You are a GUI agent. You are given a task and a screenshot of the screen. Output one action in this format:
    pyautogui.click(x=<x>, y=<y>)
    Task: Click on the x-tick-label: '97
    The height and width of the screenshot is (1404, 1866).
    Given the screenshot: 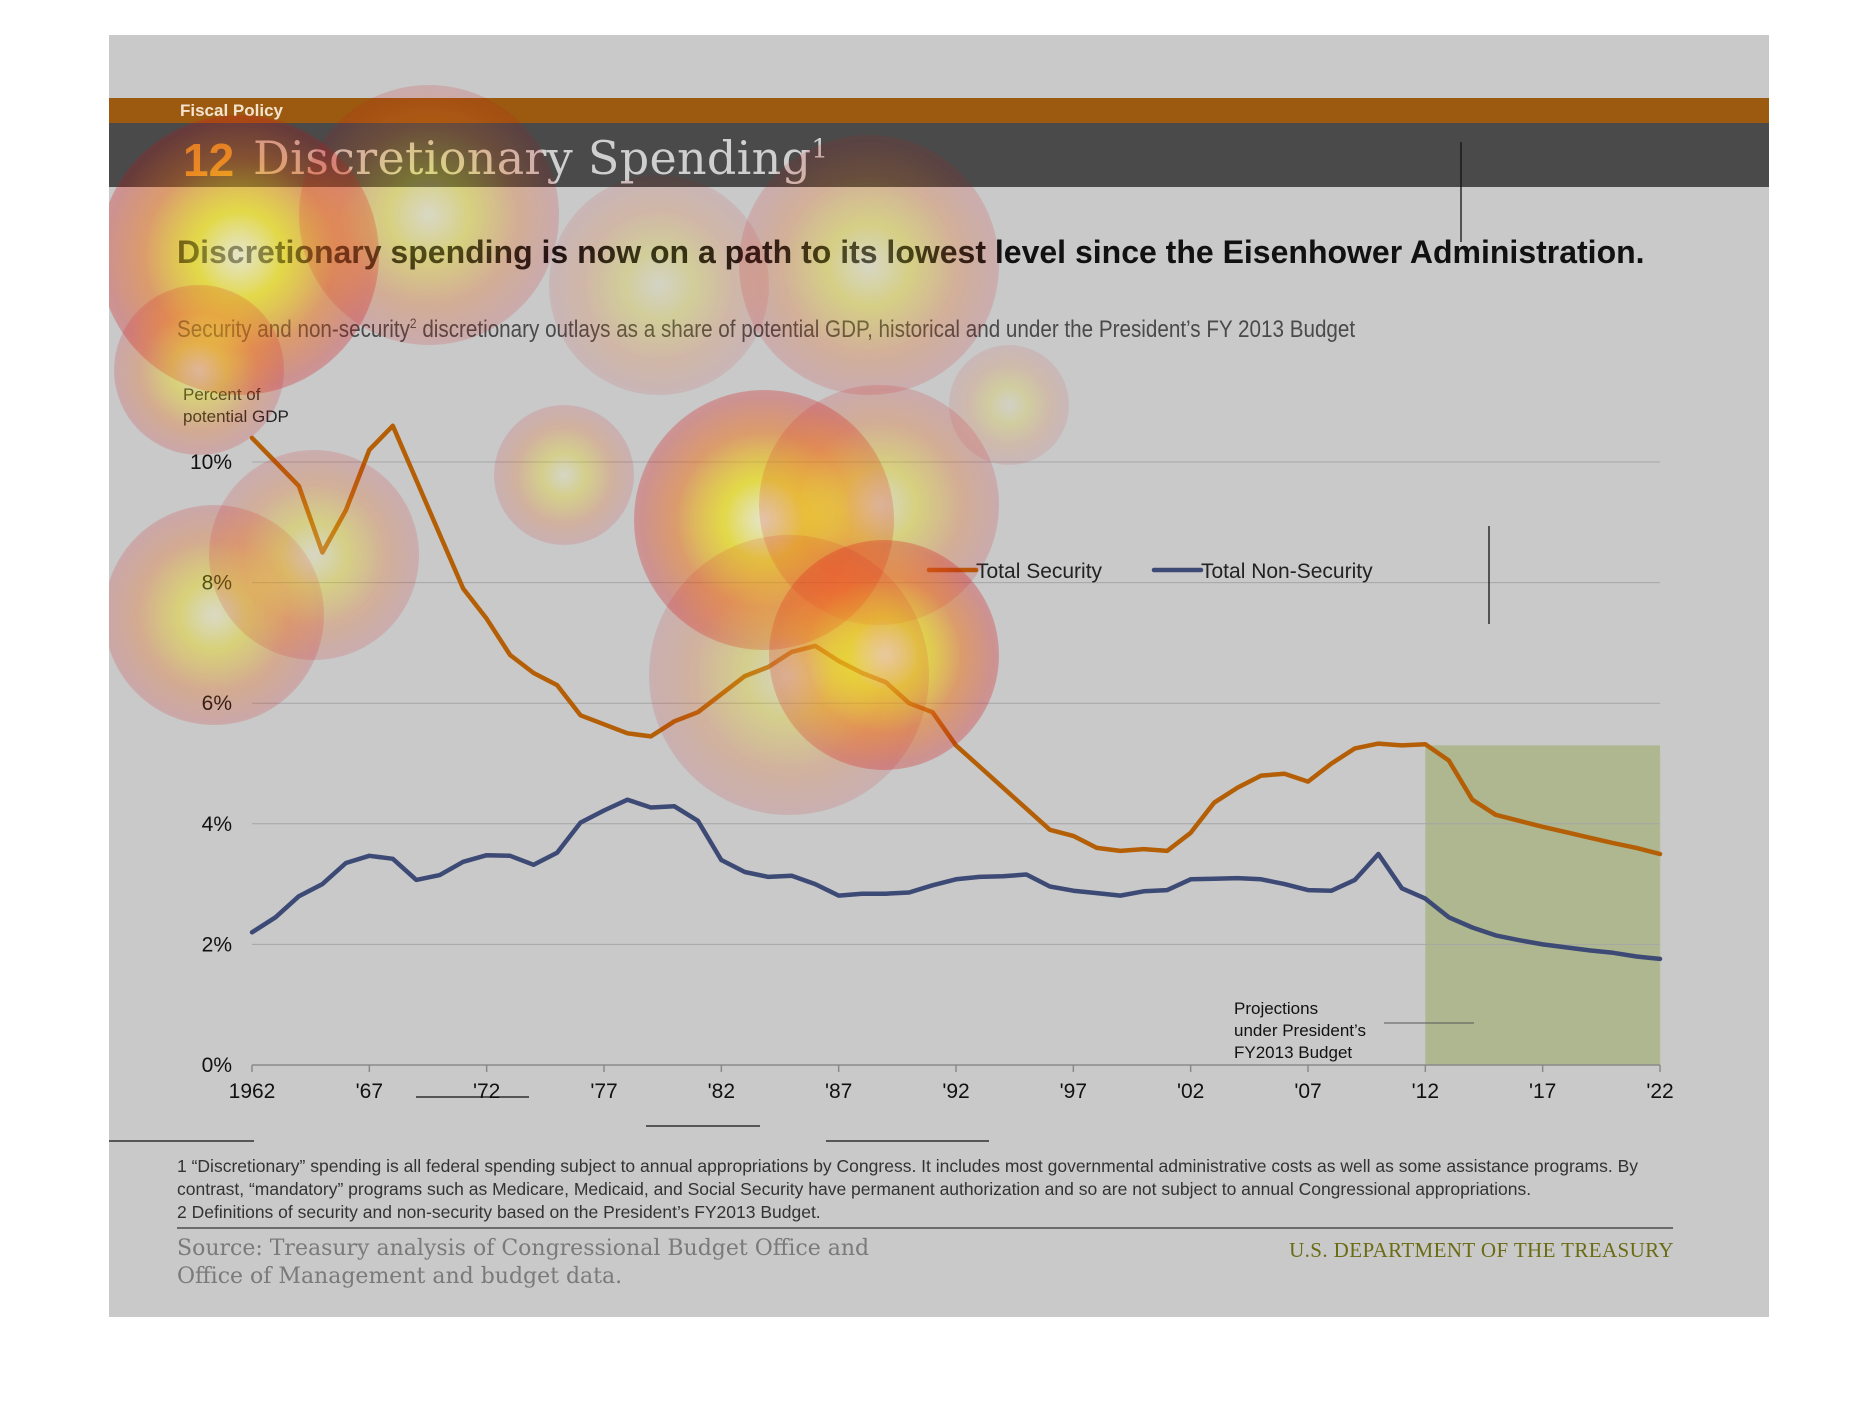 What is the action you would take?
    pyautogui.click(x=1073, y=1091)
    